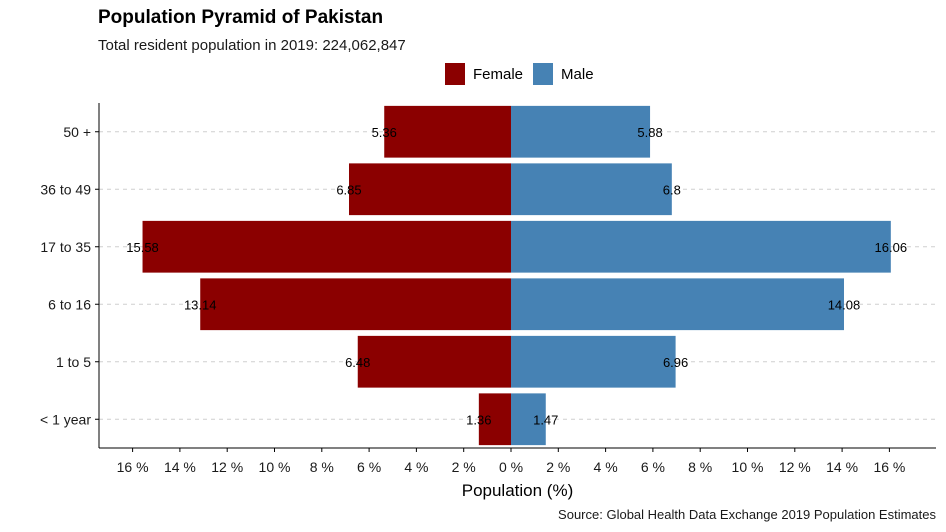 The width and height of the screenshot is (946, 532). Describe the element at coordinates (77, 132) in the screenshot. I see `y-tick-label: 50 +` at that location.